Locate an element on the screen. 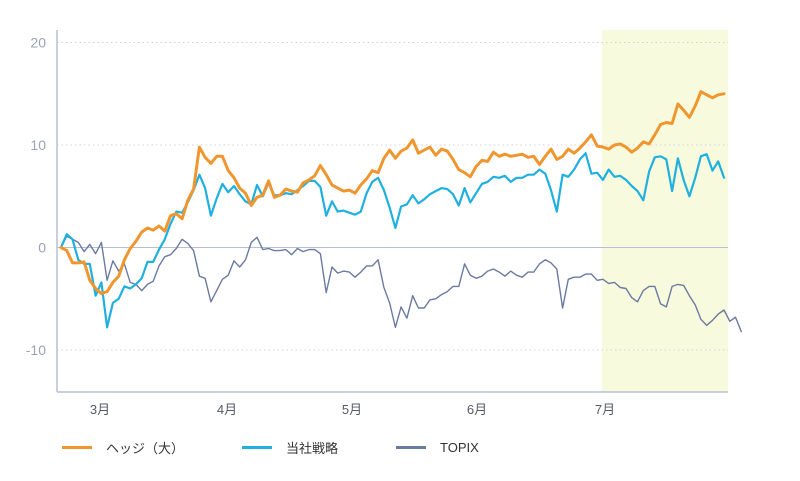  y-tick-label: 20 is located at coordinates (38, 43).